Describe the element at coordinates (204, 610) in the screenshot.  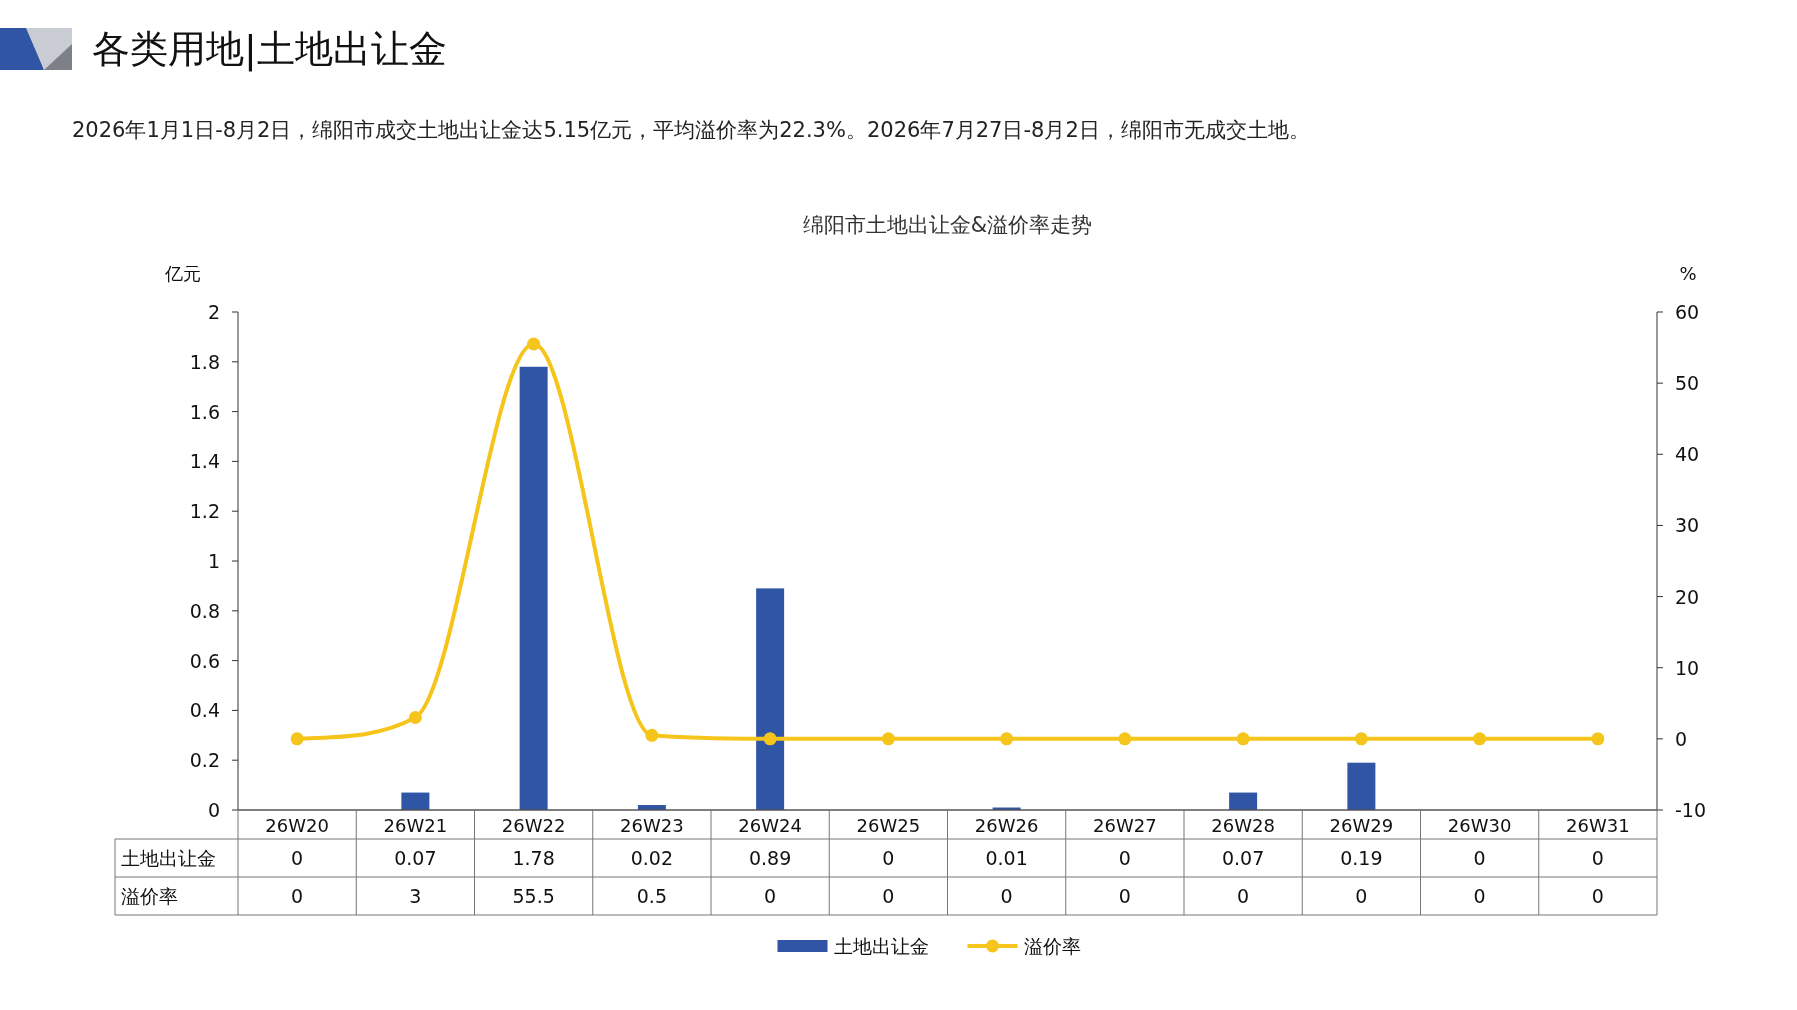
I see `y-tick-label: 0.8` at that location.